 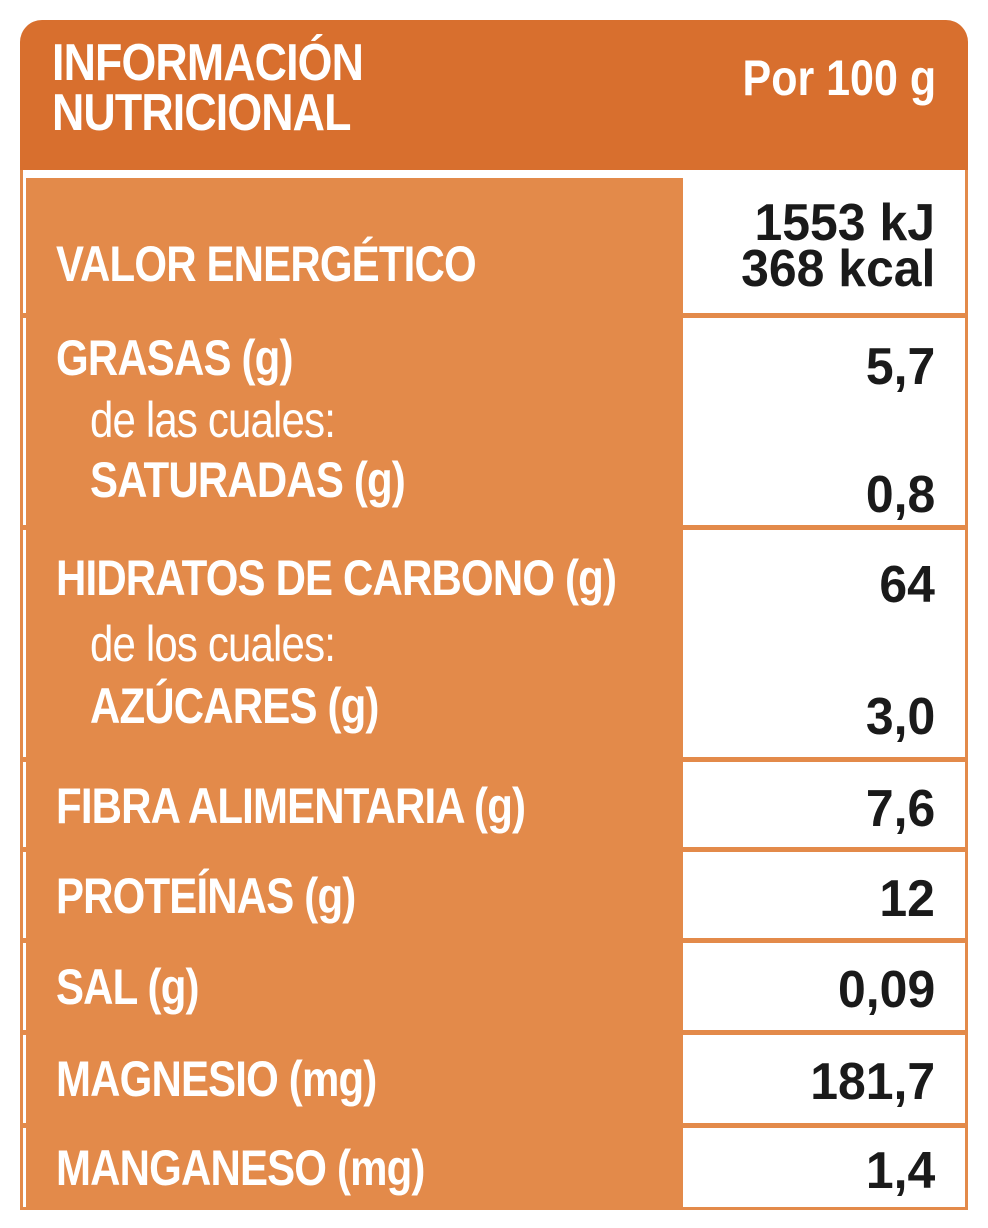 What do you see at coordinates (872, 1082) in the screenshot?
I see `magnesium-value: 181,7` at bounding box center [872, 1082].